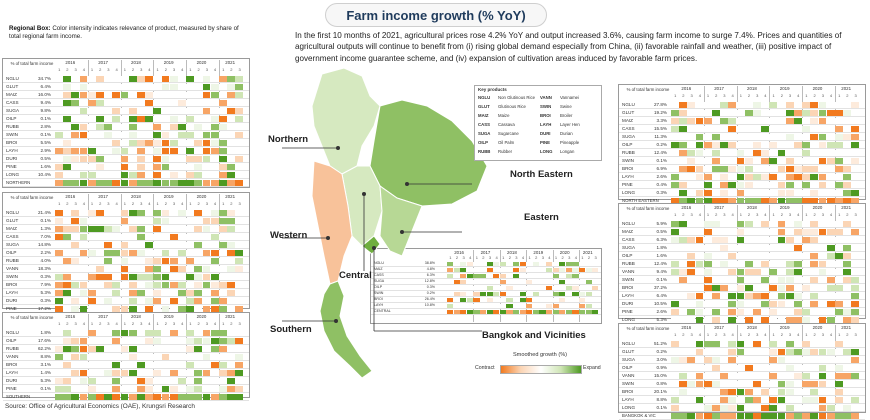  I want to click on share-header: % of total farm income, so click(648, 208).